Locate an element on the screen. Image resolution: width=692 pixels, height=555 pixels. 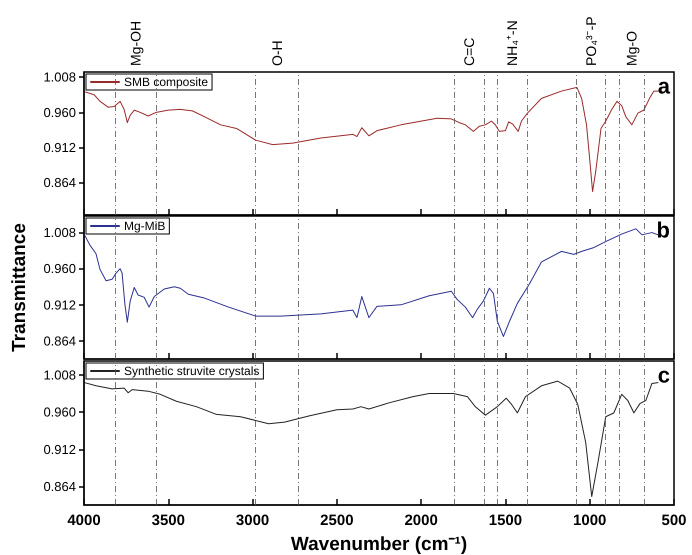
ref-line-label: NH₄⁺-N is located at coordinates (512, 43).